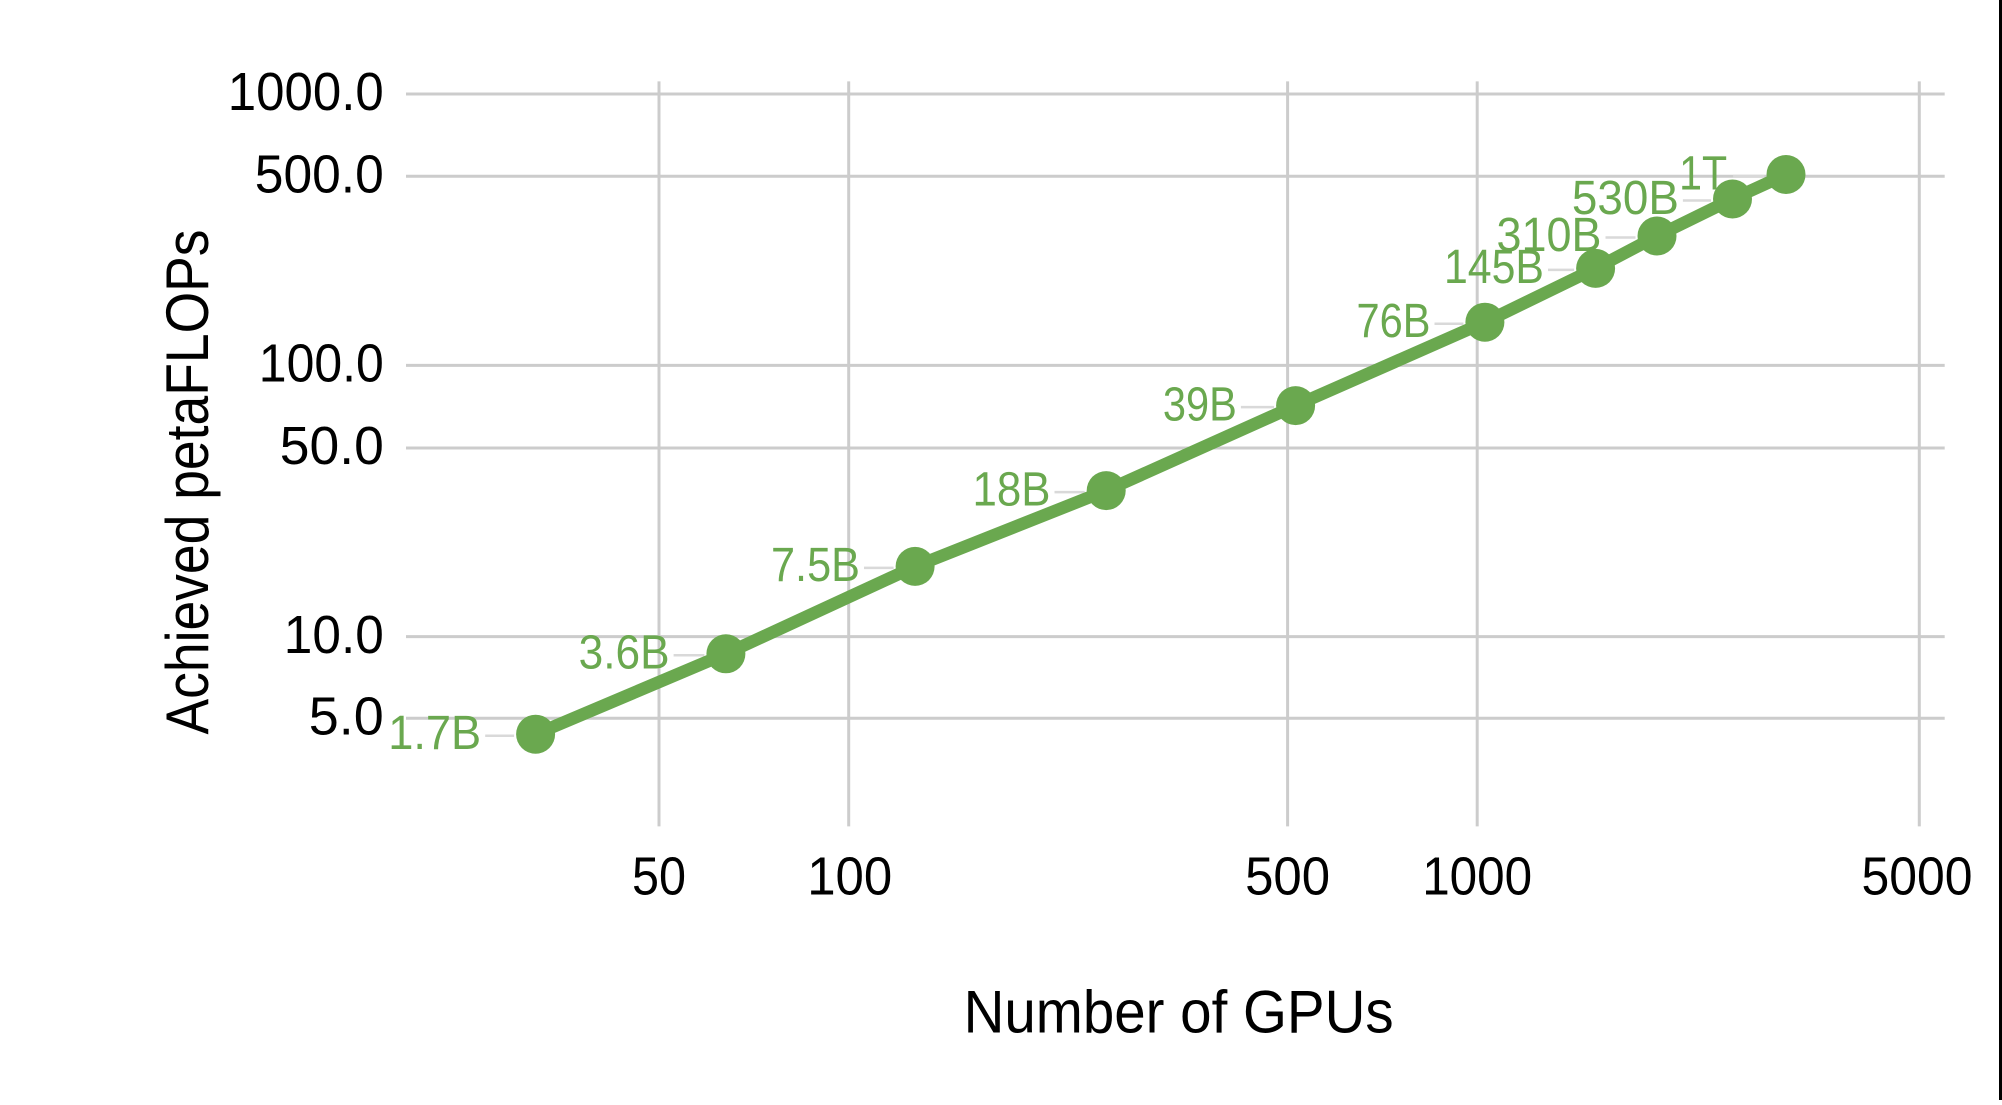 Image resolution: width=2002 pixels, height=1105 pixels. I want to click on svg-text: 145B, so click(1494, 267).